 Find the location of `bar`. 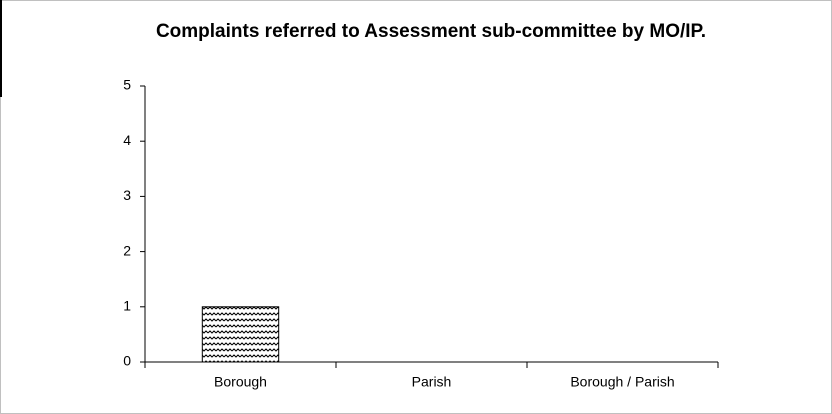

bar is located at coordinates (240, 334).